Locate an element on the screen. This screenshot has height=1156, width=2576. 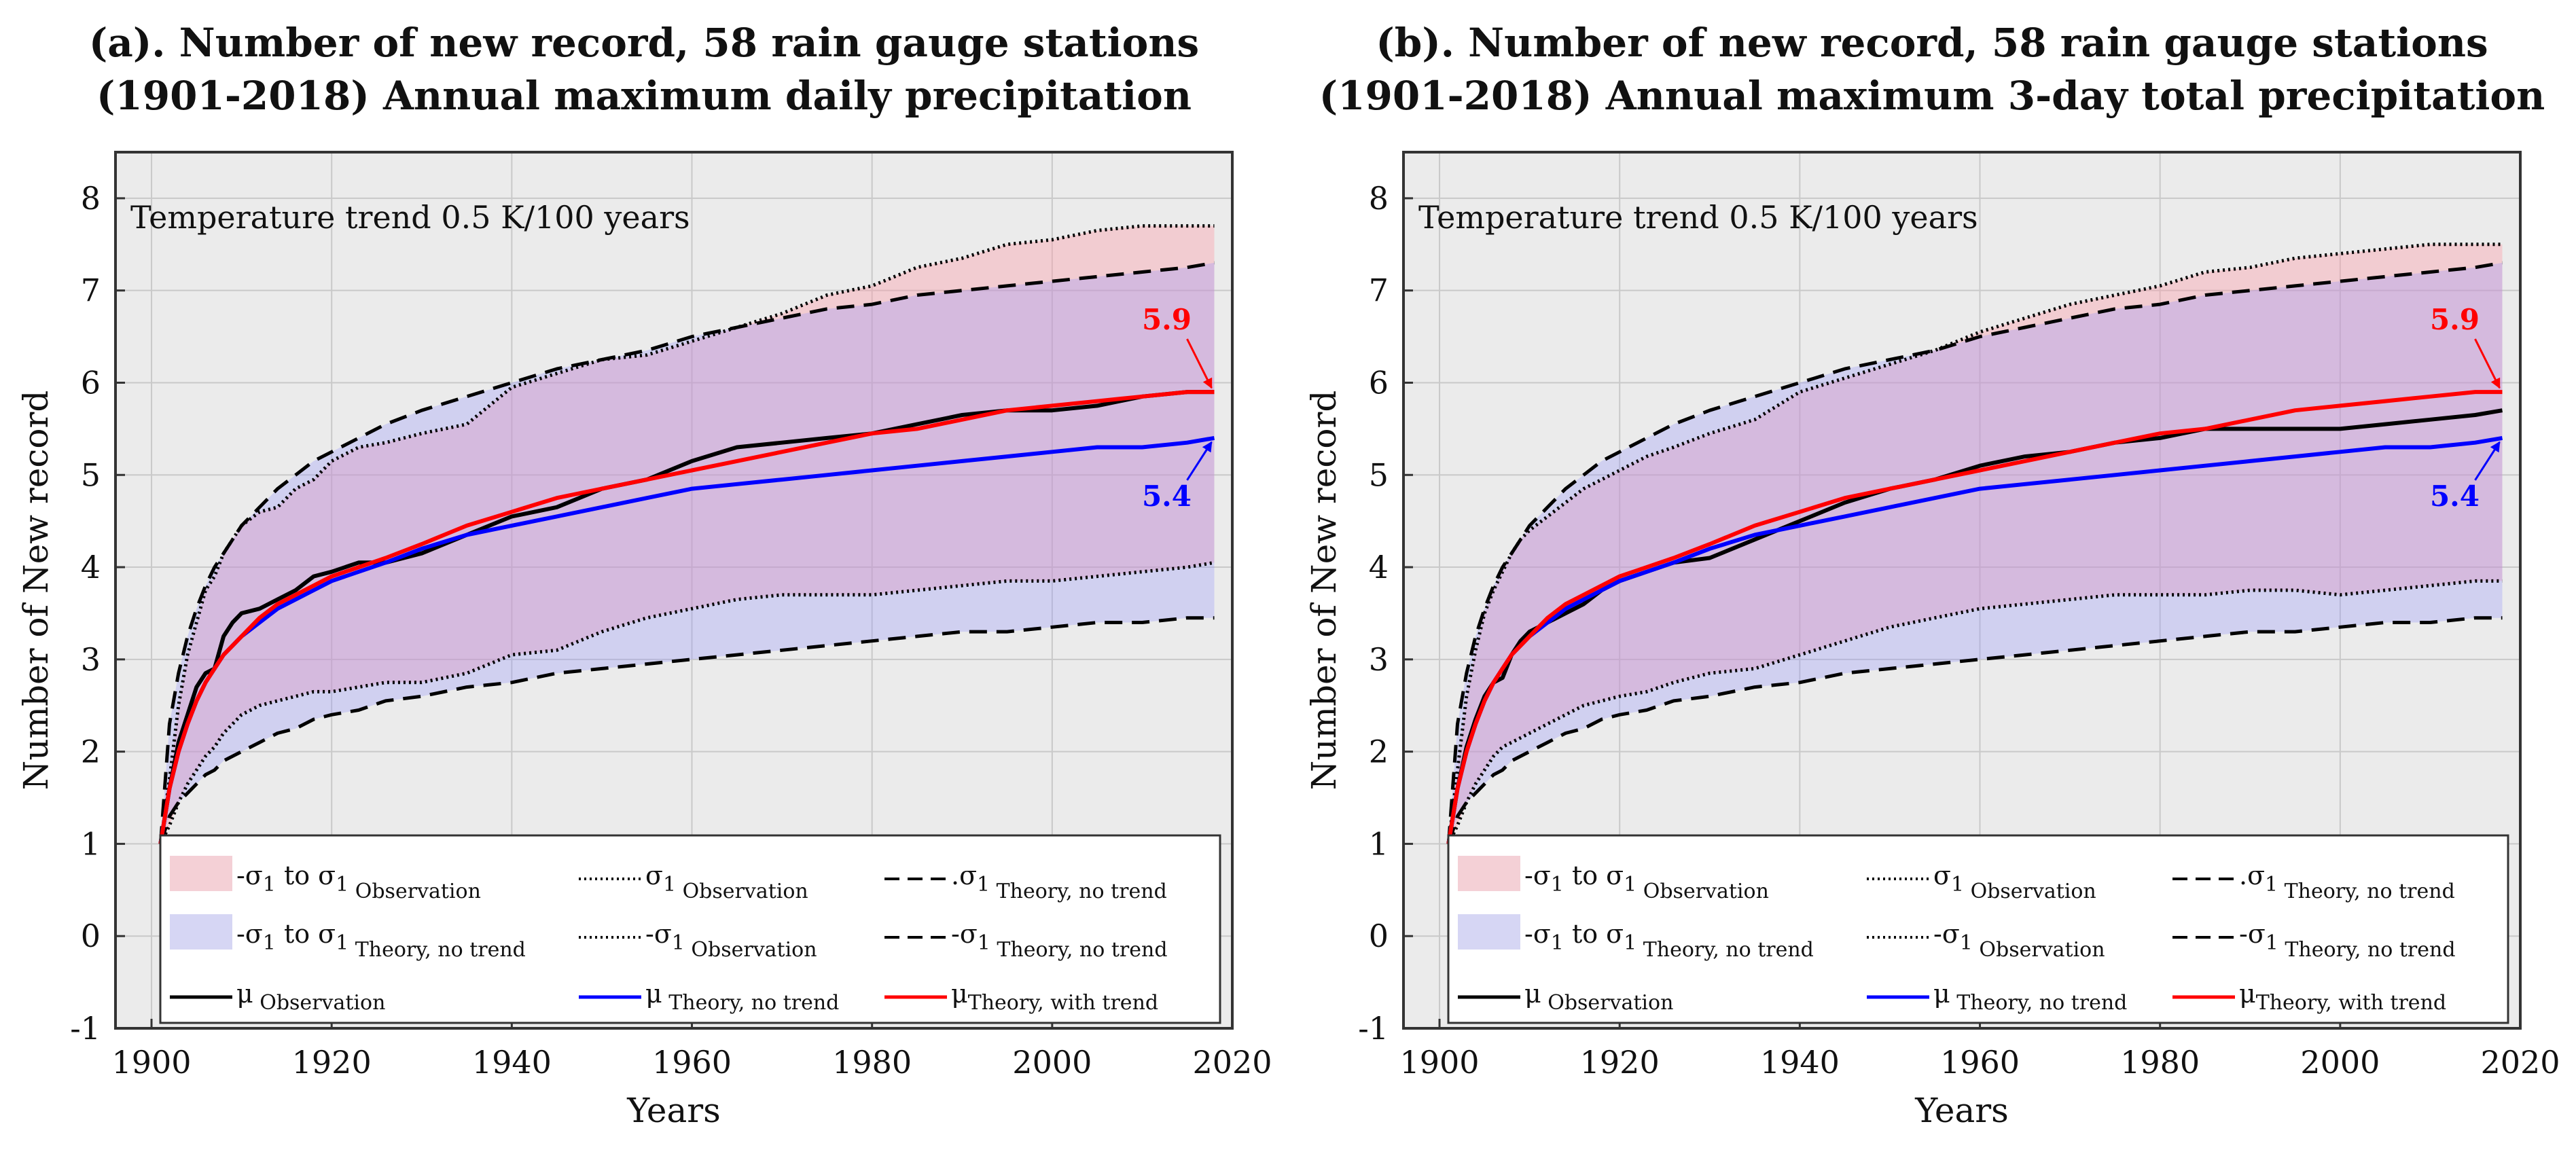
y-tick-label: 3 is located at coordinates (91, 659).